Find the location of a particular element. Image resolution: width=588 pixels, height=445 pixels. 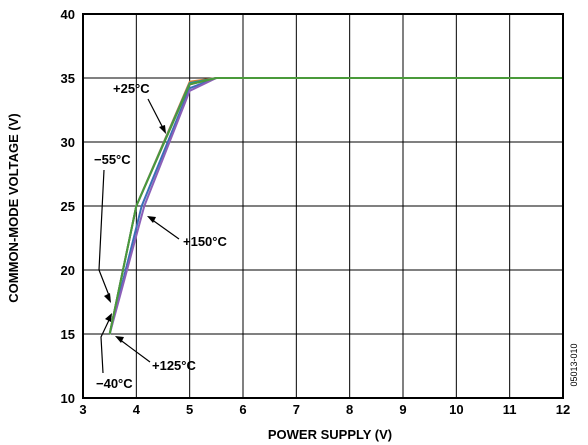

x-tick-label: 11 is located at coordinates (510, 409).